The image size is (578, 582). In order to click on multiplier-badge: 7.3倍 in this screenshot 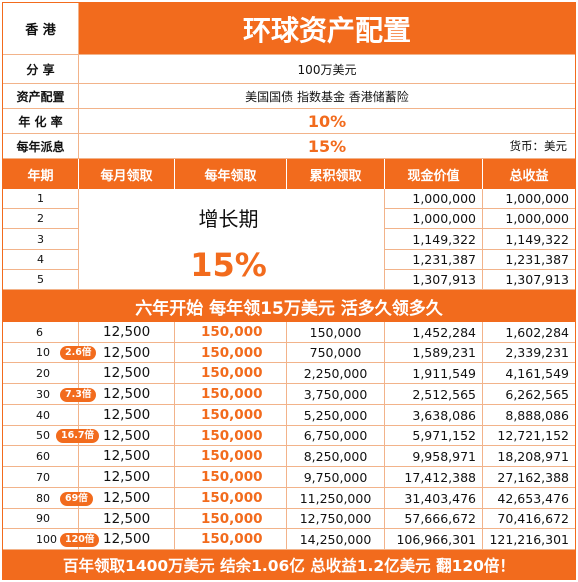, I will do `click(78, 395)`.